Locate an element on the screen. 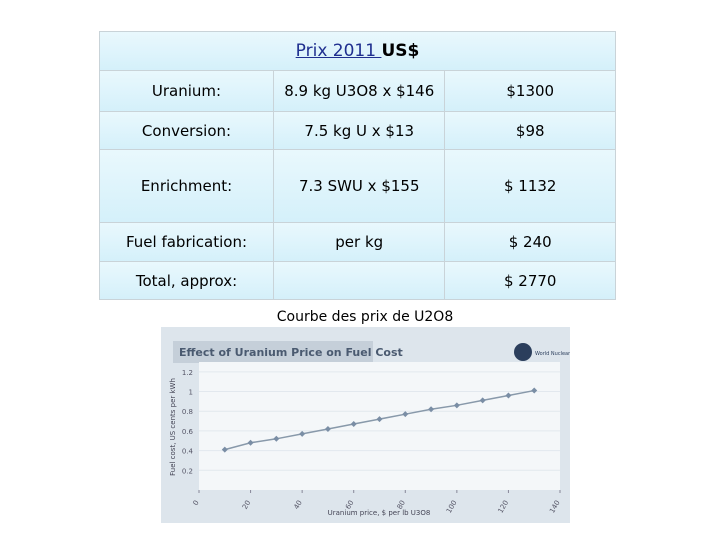 The image size is (720, 540). plot-area is located at coordinates (379, 426).